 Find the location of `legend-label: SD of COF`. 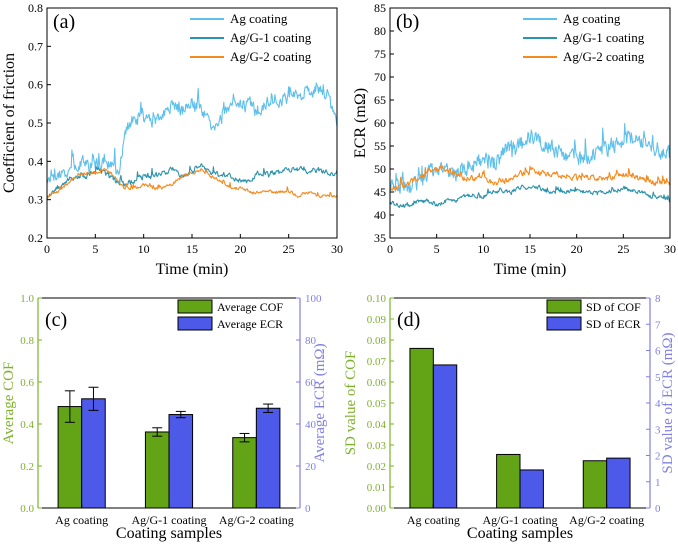

legend-label: SD of COF is located at coordinates (613, 307).